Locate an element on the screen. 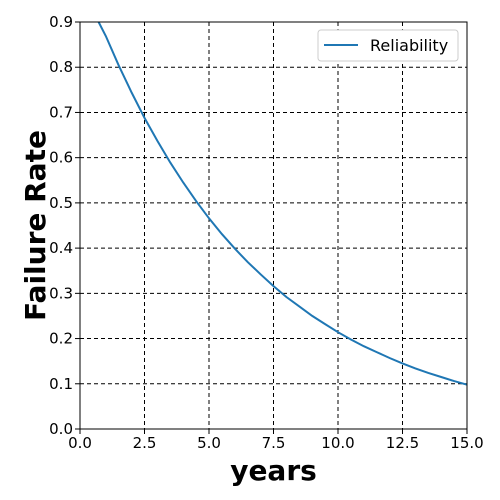 This screenshot has width=500, height=500. x-tick-label: 2.5 is located at coordinates (145, 443).